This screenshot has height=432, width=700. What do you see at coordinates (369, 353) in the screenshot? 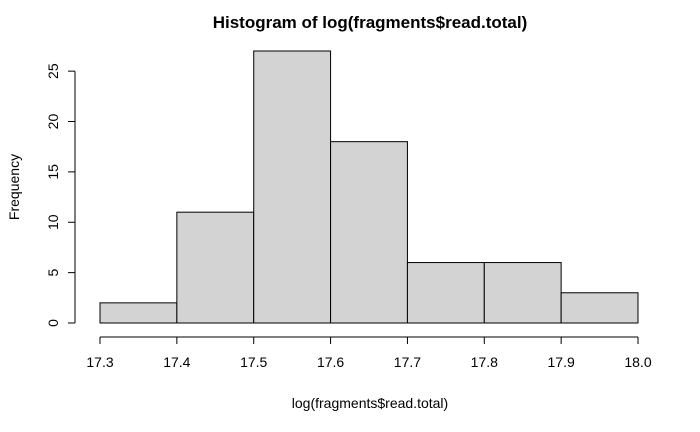
I see `x-axis: 17.3 17.4 17.5 17.6 17.7 17.8 17.9 18.0` at bounding box center [369, 353].